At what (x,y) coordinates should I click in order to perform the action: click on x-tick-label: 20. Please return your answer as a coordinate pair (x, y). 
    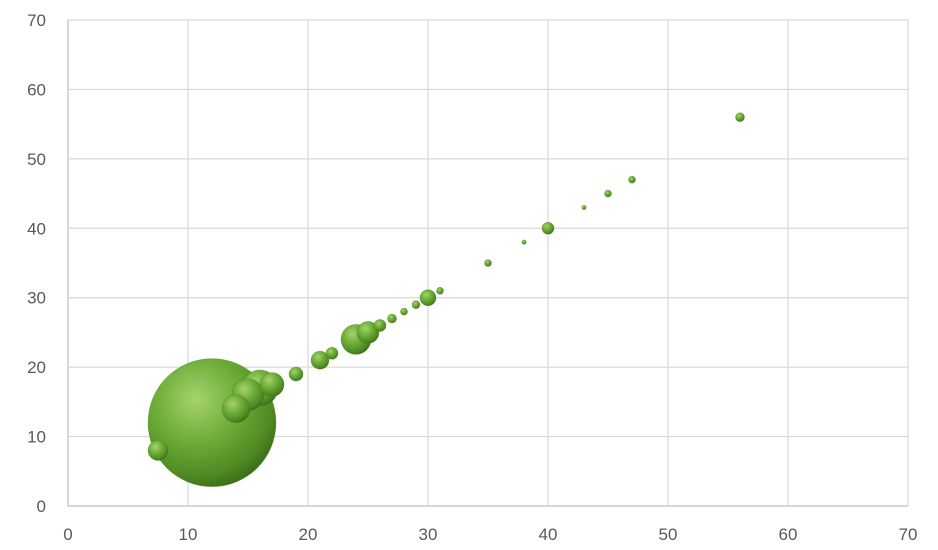
    Looking at the image, I should click on (308, 534).